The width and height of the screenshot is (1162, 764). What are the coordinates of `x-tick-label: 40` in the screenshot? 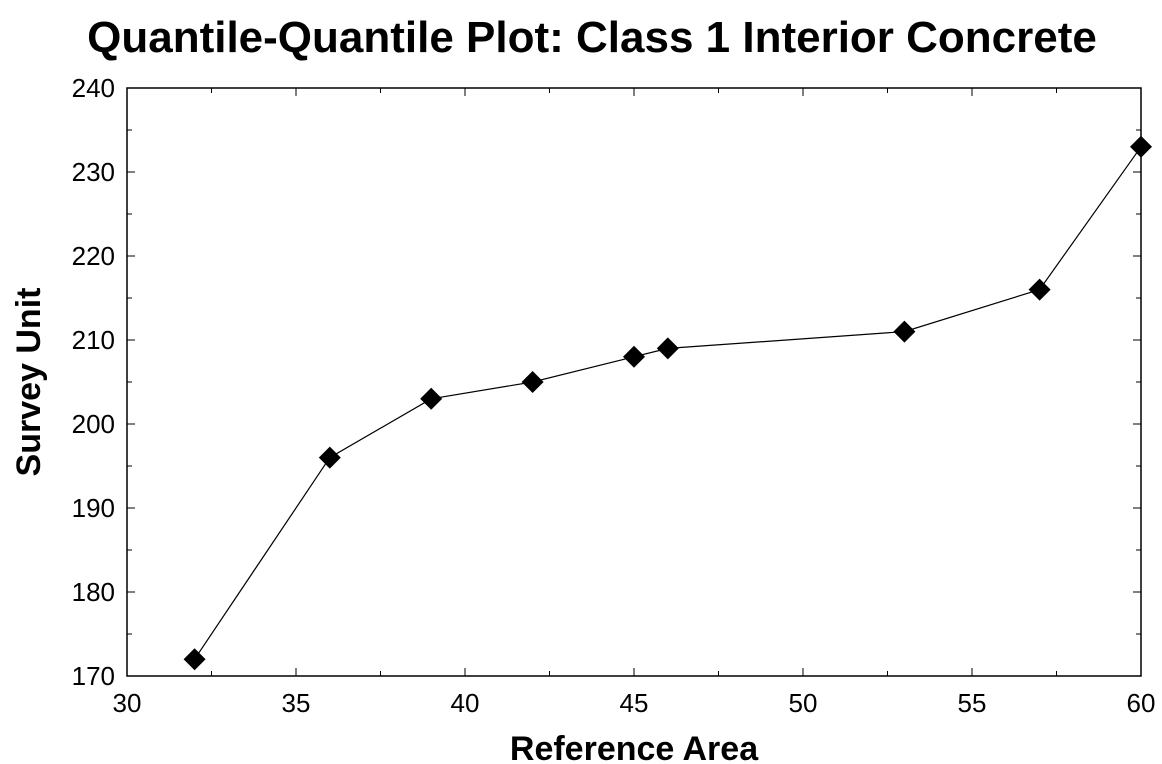 It's located at (465, 703).